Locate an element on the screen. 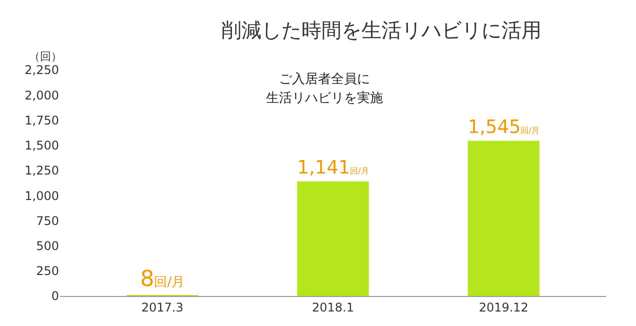  y-tick-label: 1,250 is located at coordinates (41, 171).